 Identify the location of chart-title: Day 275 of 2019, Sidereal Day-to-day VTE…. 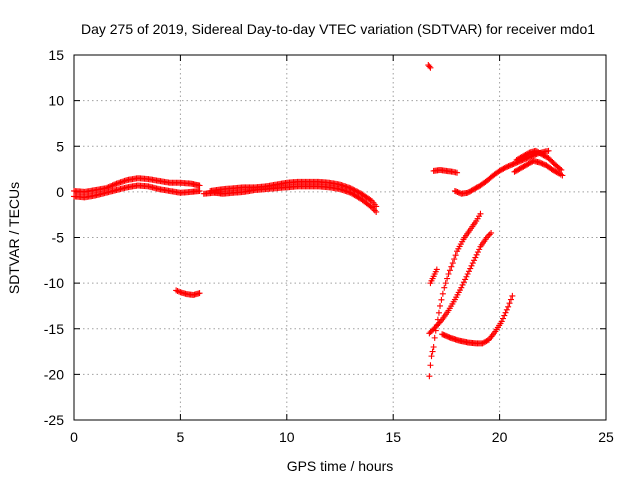
(338, 29).